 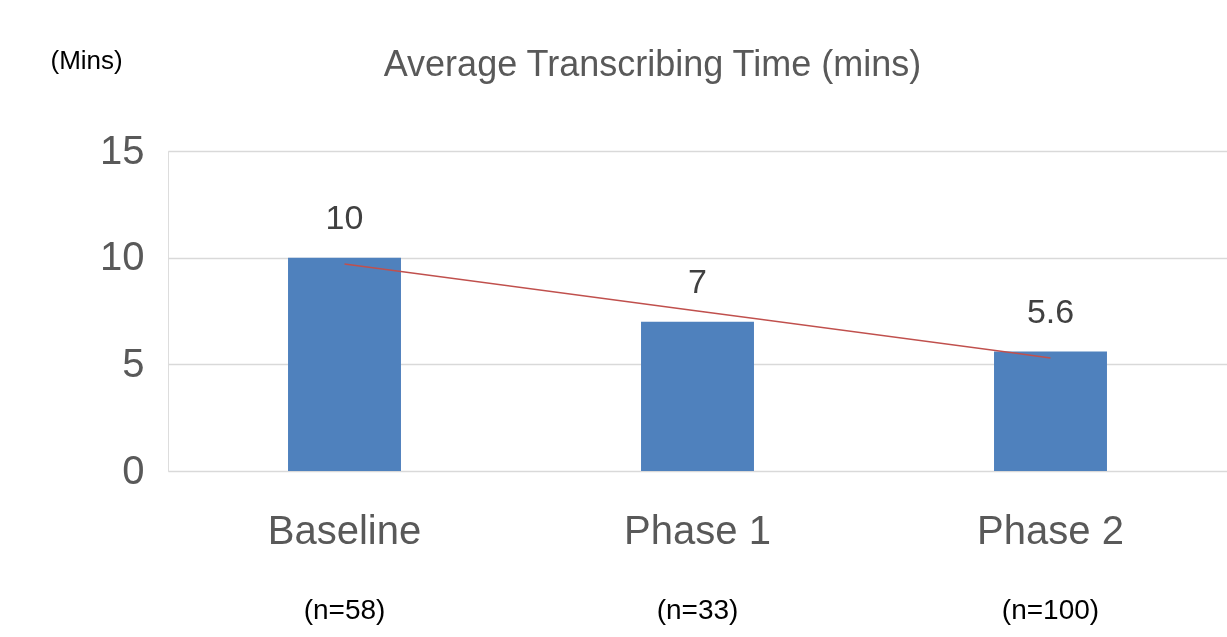 I want to click on y-axis-title: (Mins), so click(x=86, y=59).